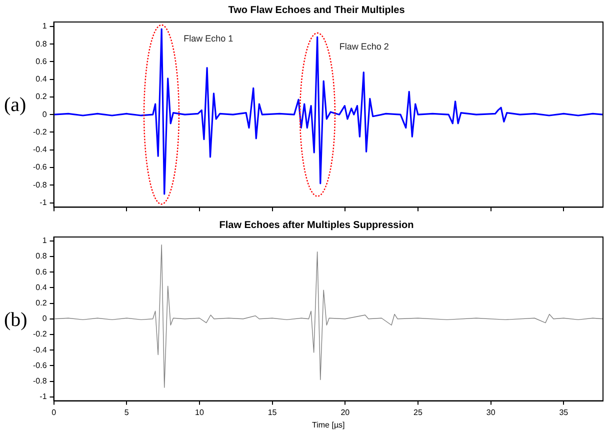 Image resolution: width=605 pixels, height=430 pixels. Describe the element at coordinates (345, 412) in the screenshot. I see `x-tick-label: 20` at that location.